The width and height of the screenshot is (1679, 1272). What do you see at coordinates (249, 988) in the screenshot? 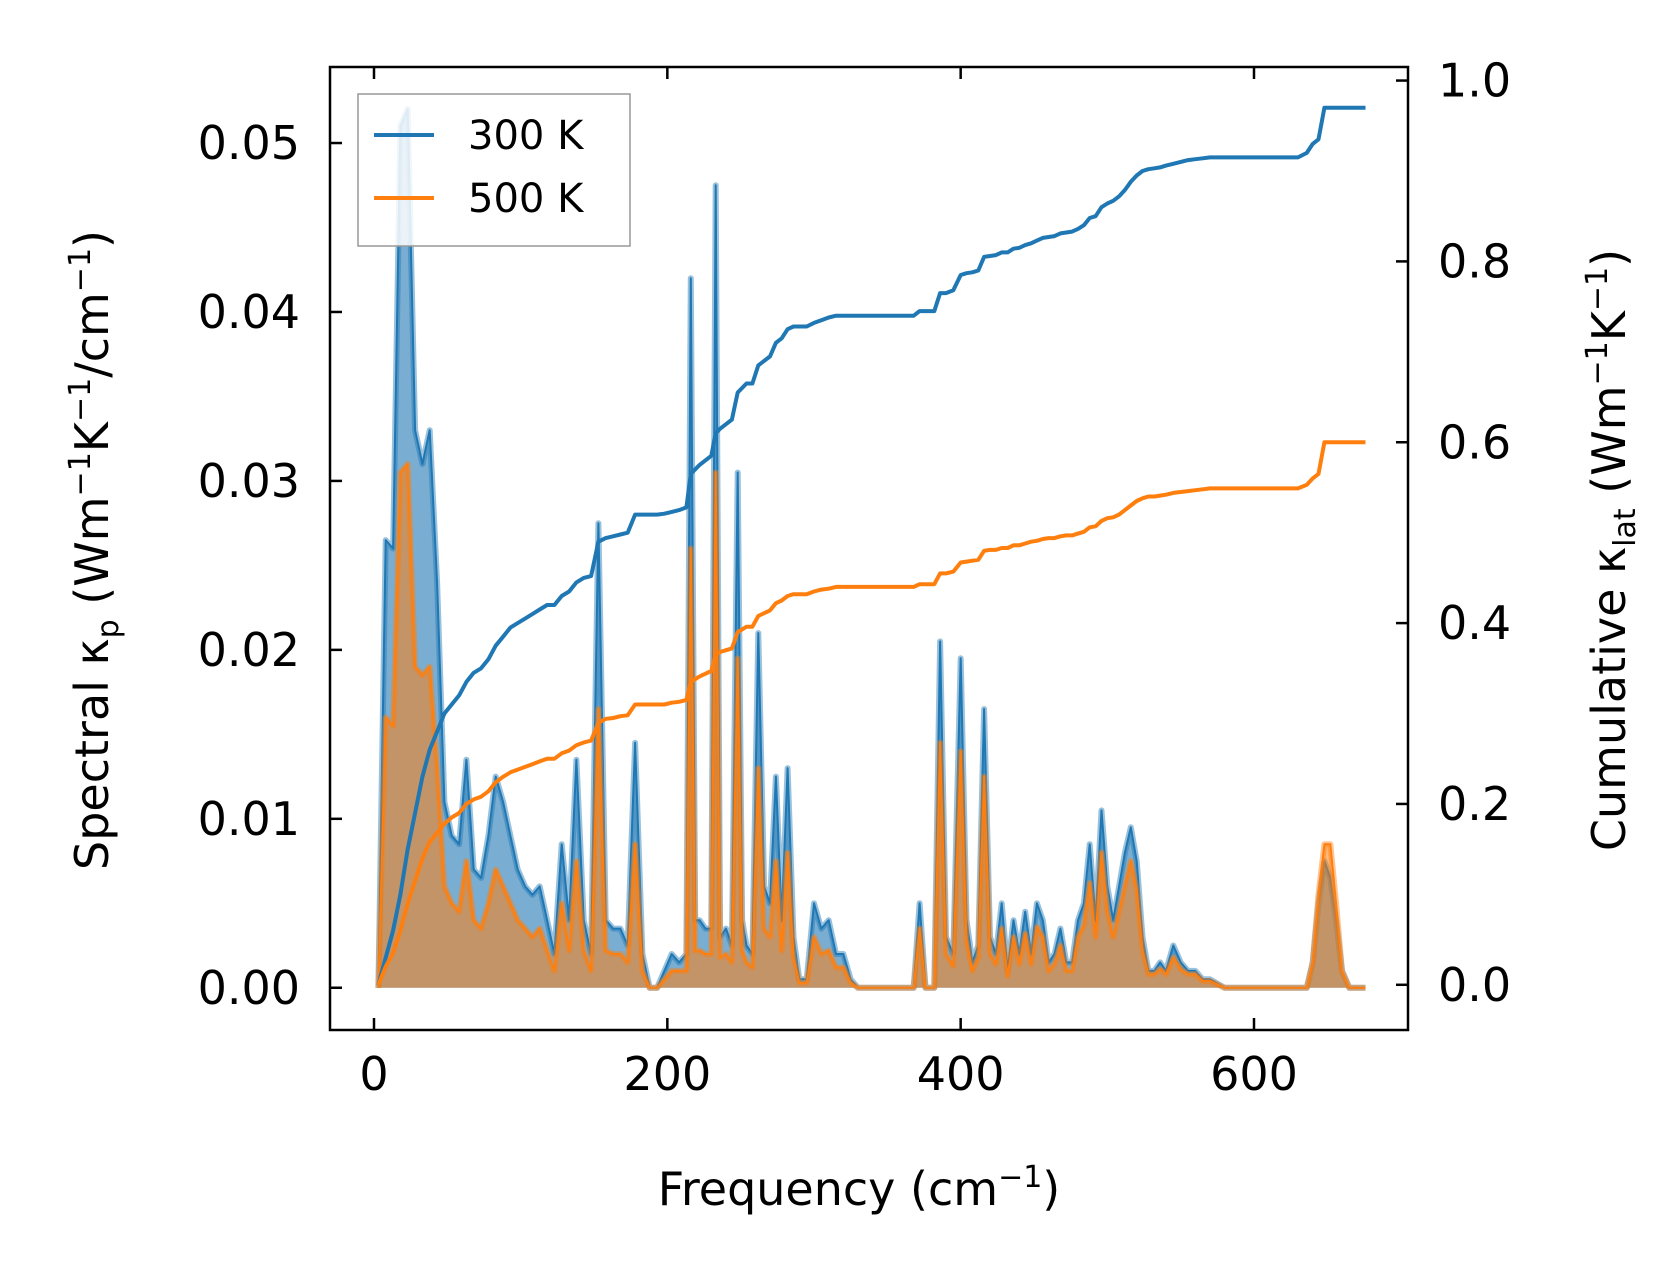
I see `y-left-tick-label: 0.00` at bounding box center [249, 988].